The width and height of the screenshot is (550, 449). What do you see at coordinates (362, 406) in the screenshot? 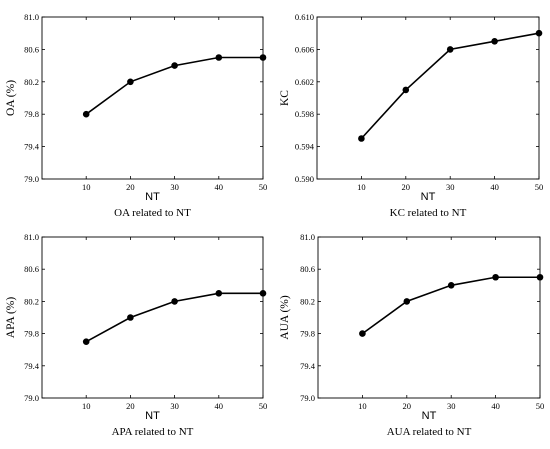
I see `aua-xtick-label: 10` at bounding box center [362, 406].